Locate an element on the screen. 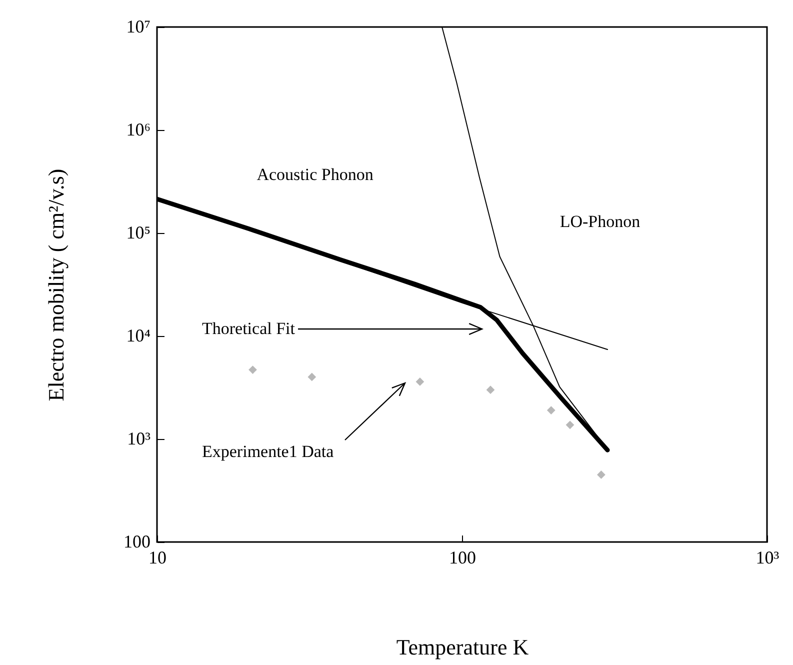 This screenshot has width=793, height=665. x-tick-label: 10³ is located at coordinates (768, 558).